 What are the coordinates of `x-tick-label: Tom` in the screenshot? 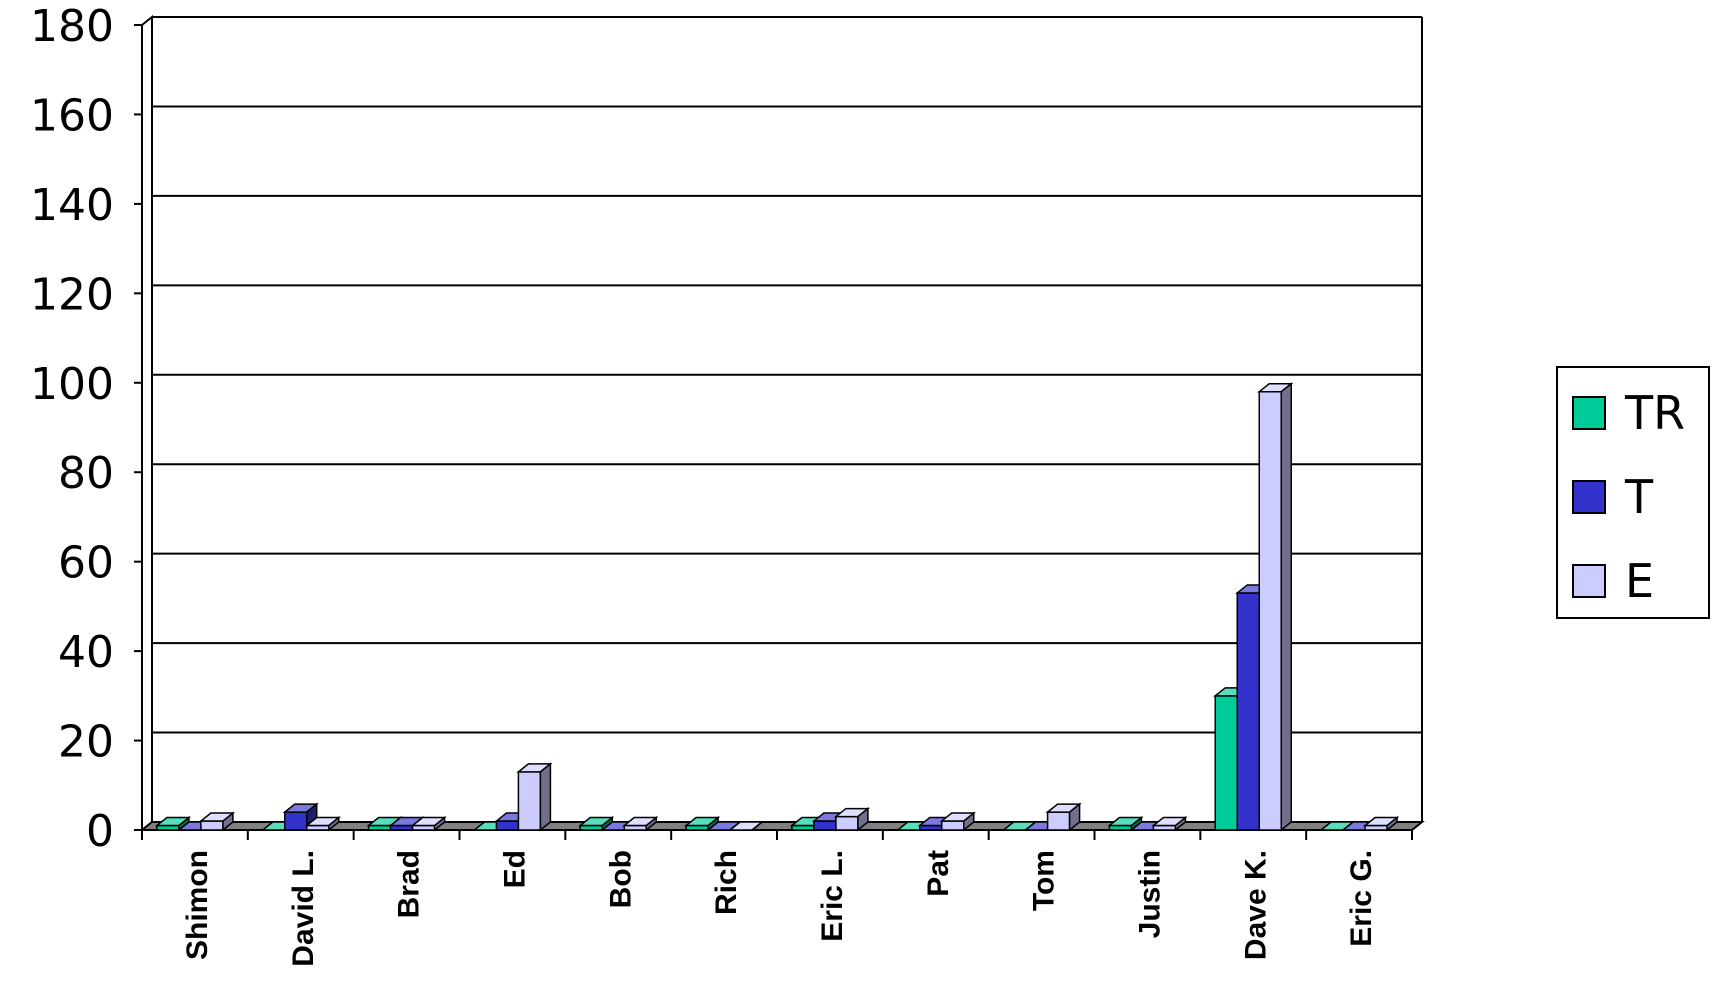 It's located at (1044, 880).